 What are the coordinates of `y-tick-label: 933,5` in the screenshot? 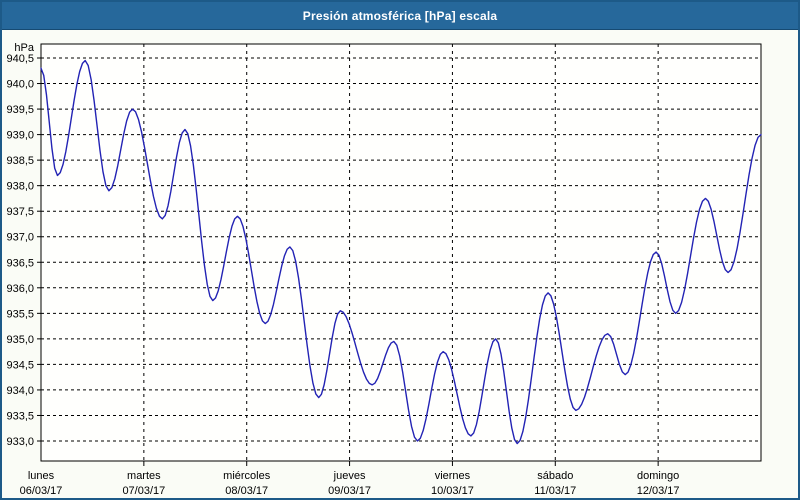 It's located at (20, 416).